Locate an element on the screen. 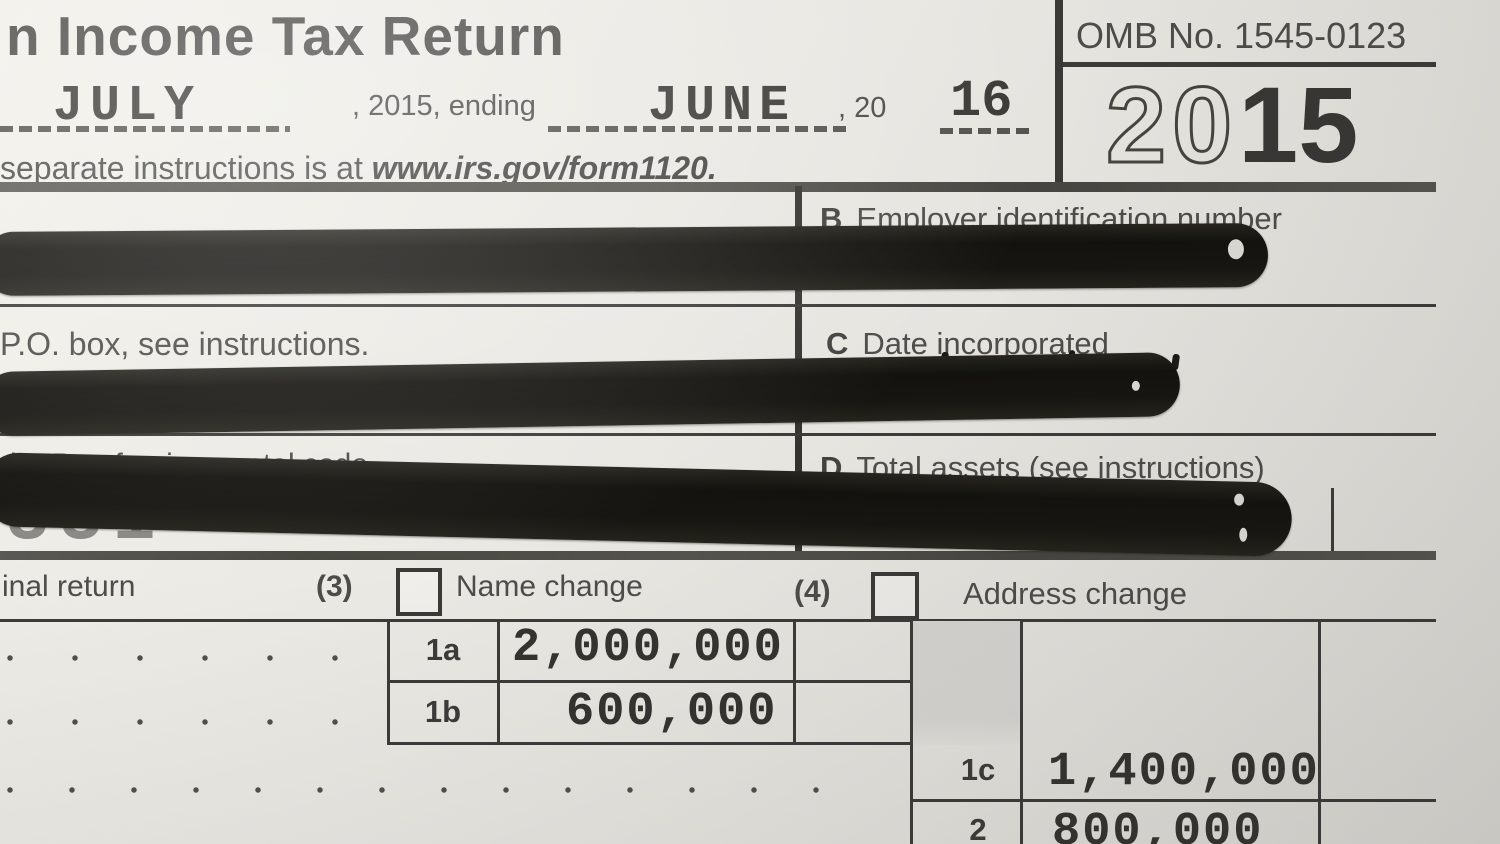 Image resolution: width=1500 pixels, height=844 pixels. line-value-2: 800,000 is located at coordinates (1158, 825).